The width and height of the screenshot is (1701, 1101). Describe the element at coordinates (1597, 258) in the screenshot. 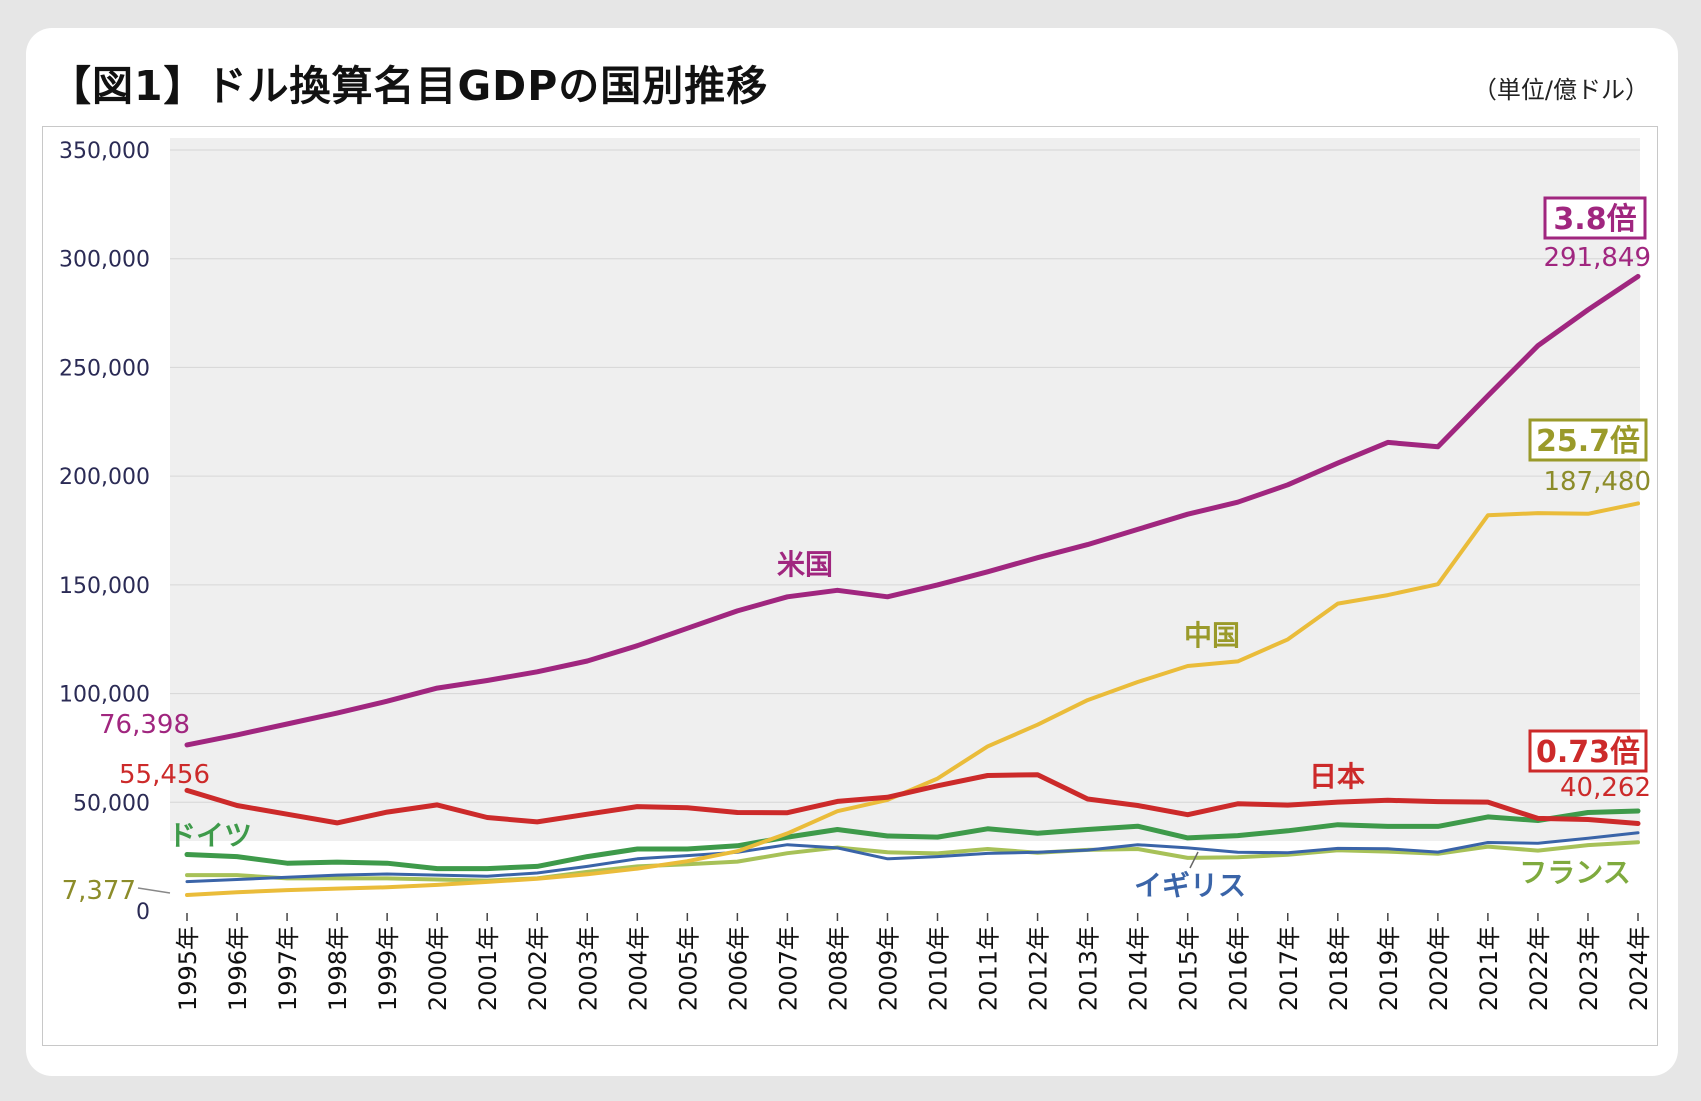

I see `usa-end-value: 291,849` at that location.